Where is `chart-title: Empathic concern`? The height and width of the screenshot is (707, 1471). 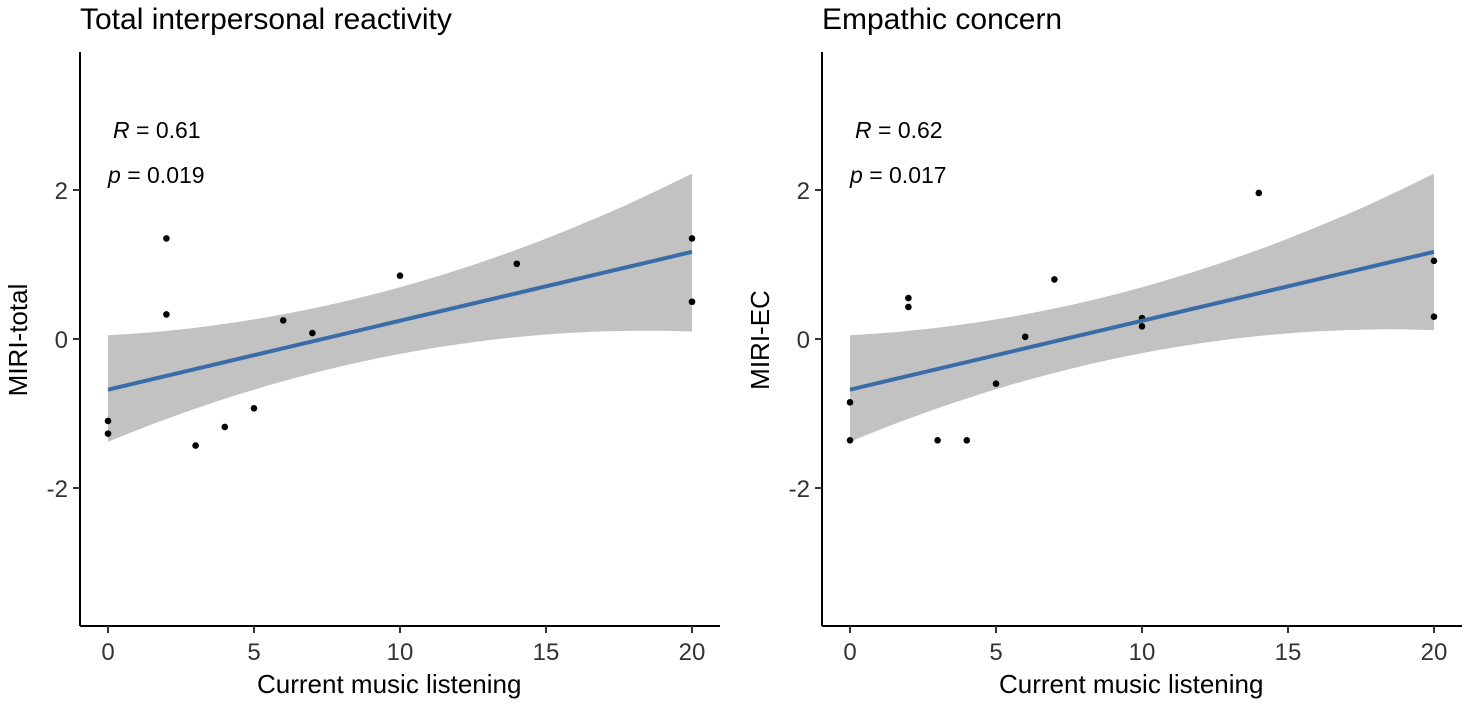
chart-title: Empathic concern is located at coordinates (942, 19).